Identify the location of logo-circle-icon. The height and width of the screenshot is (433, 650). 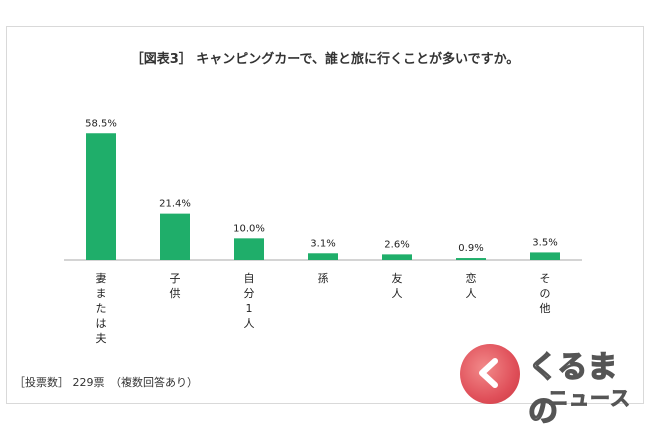
(490, 374).